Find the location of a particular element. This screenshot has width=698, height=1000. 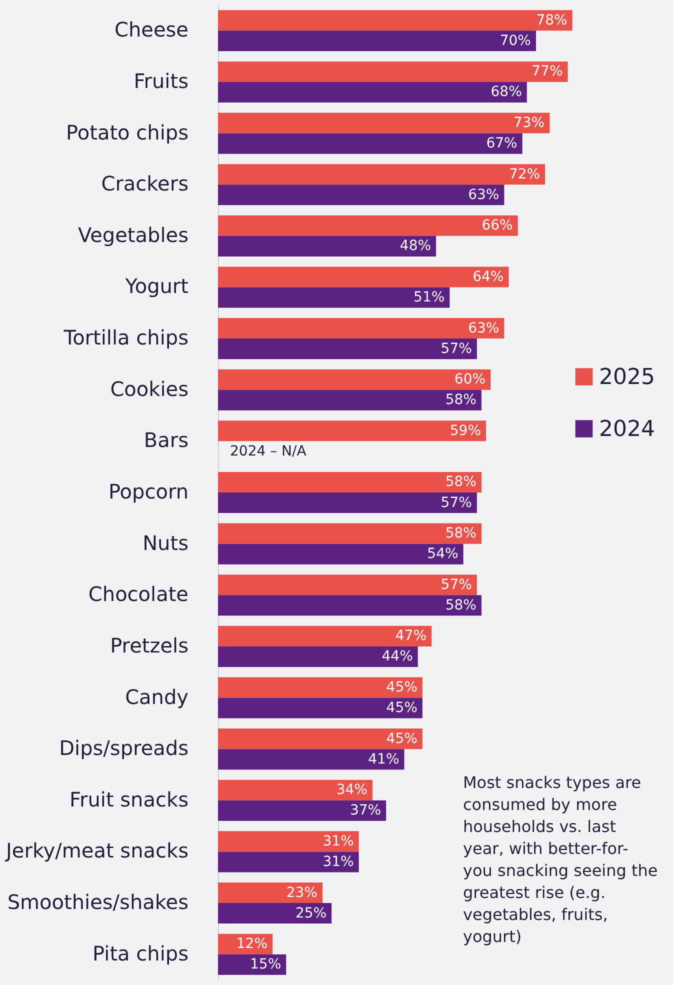

y-tick-label: Fruit snacks is located at coordinates (128, 799).